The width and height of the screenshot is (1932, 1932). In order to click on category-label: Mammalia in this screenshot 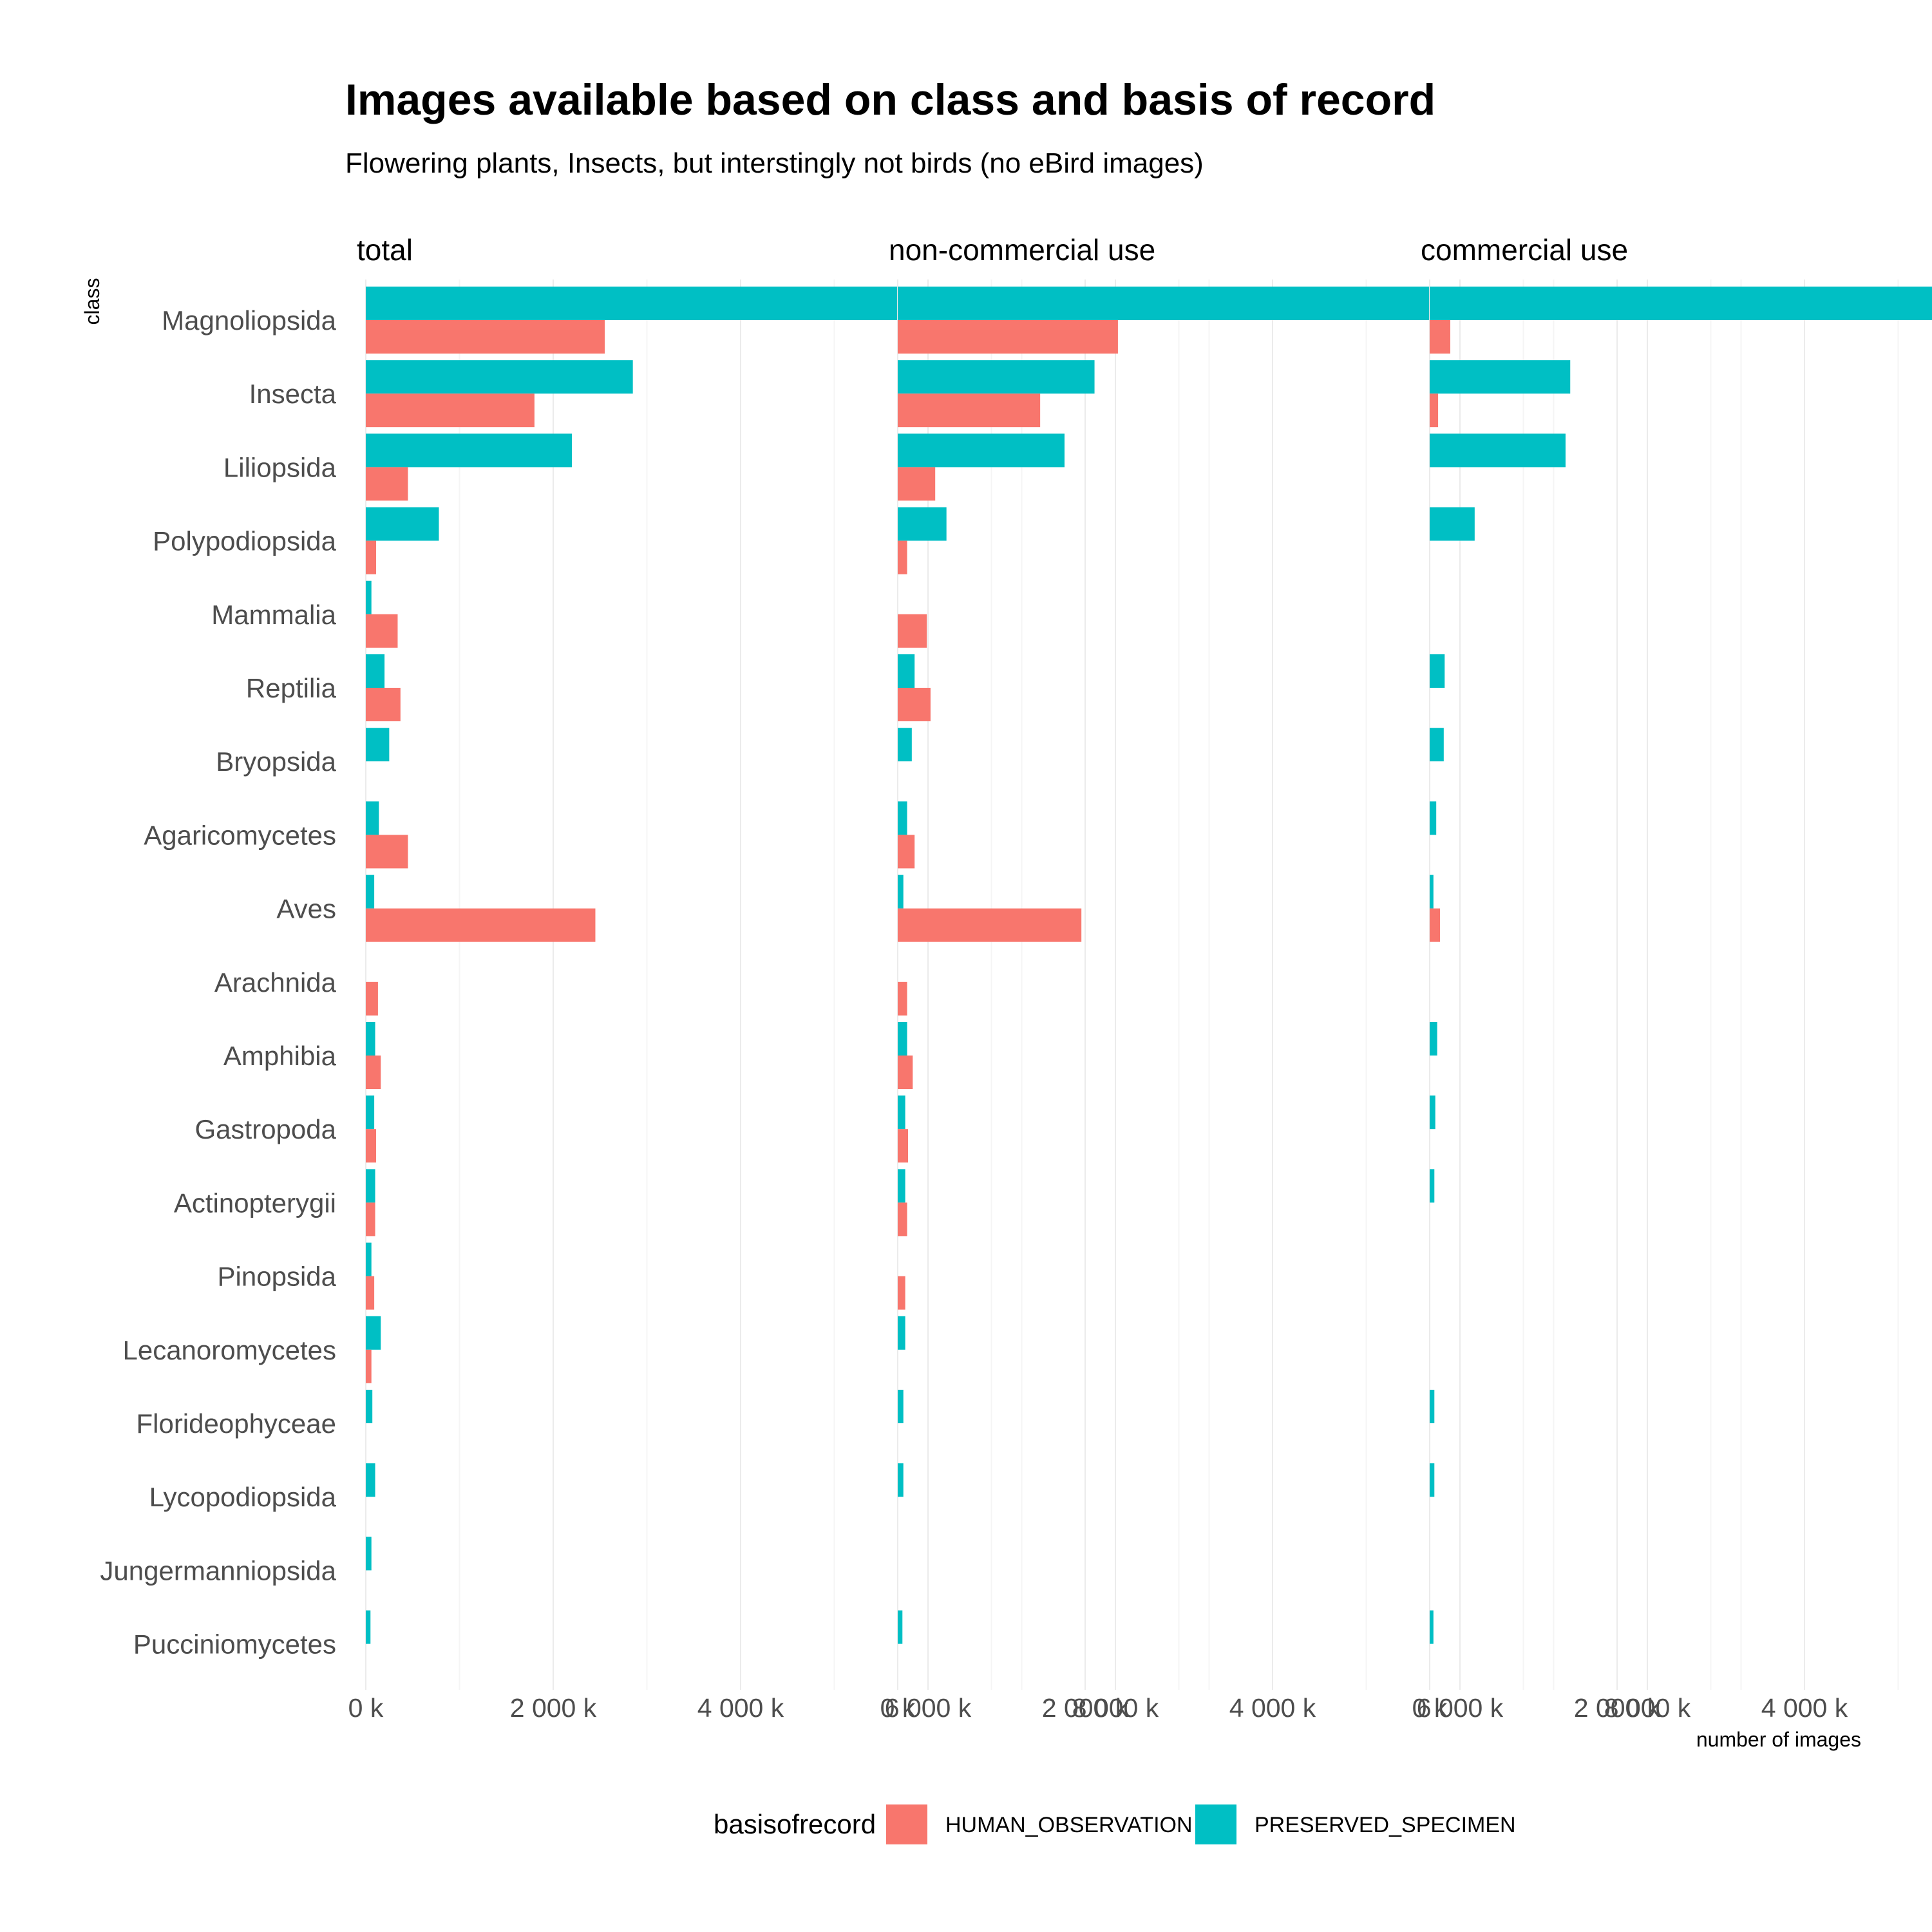, I will do `click(273, 615)`.